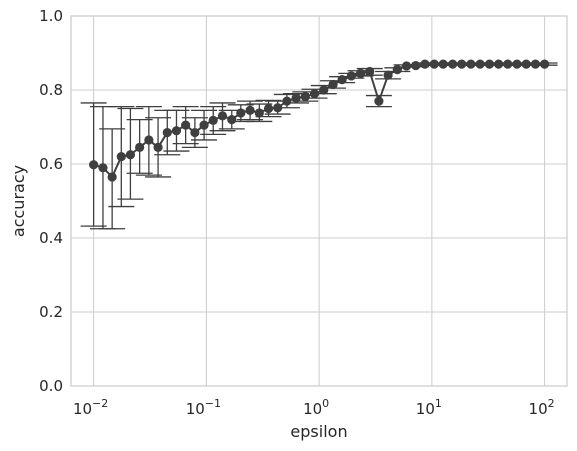  I want to click on x-tick-label: 10⁻¹, so click(203, 407).